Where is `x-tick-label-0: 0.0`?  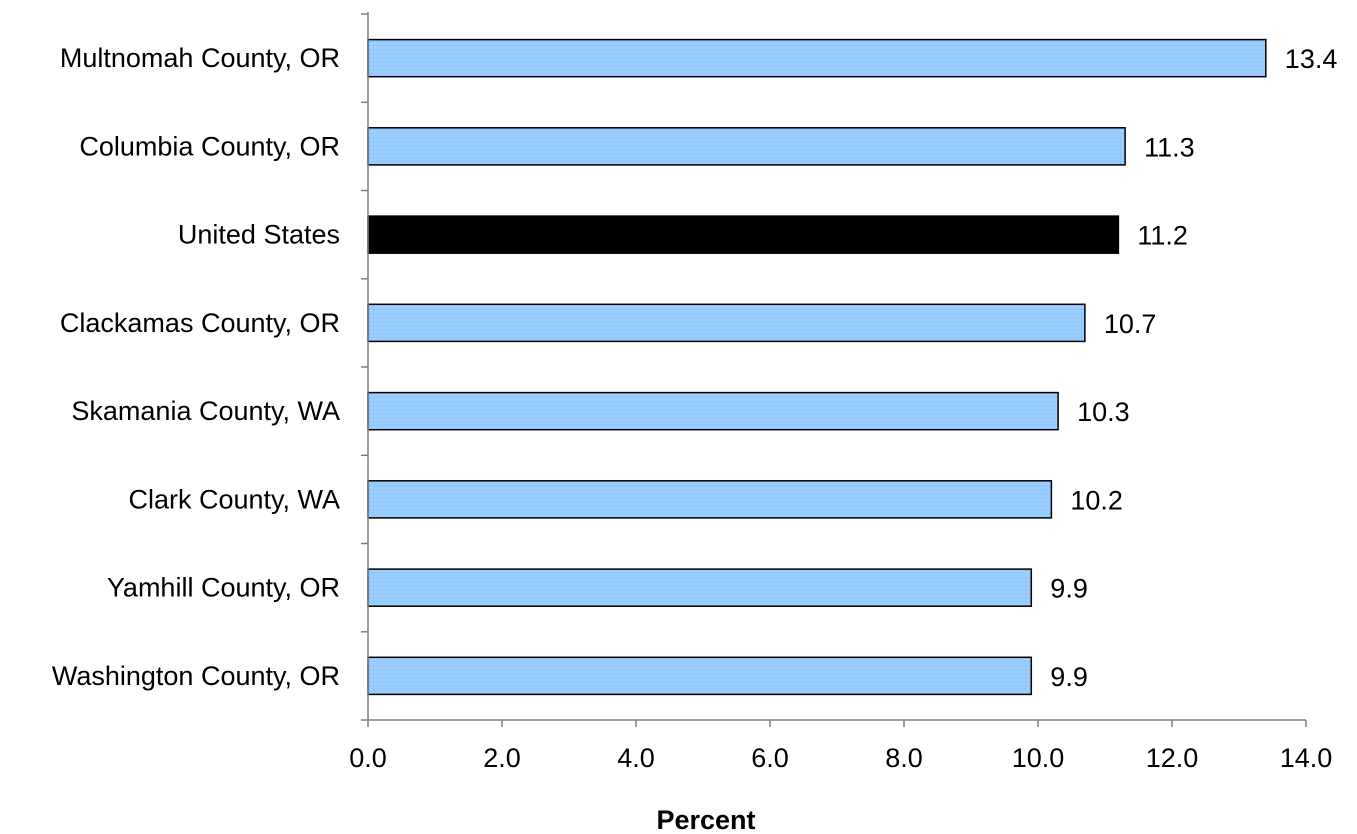
x-tick-label-0: 0.0 is located at coordinates (368, 758).